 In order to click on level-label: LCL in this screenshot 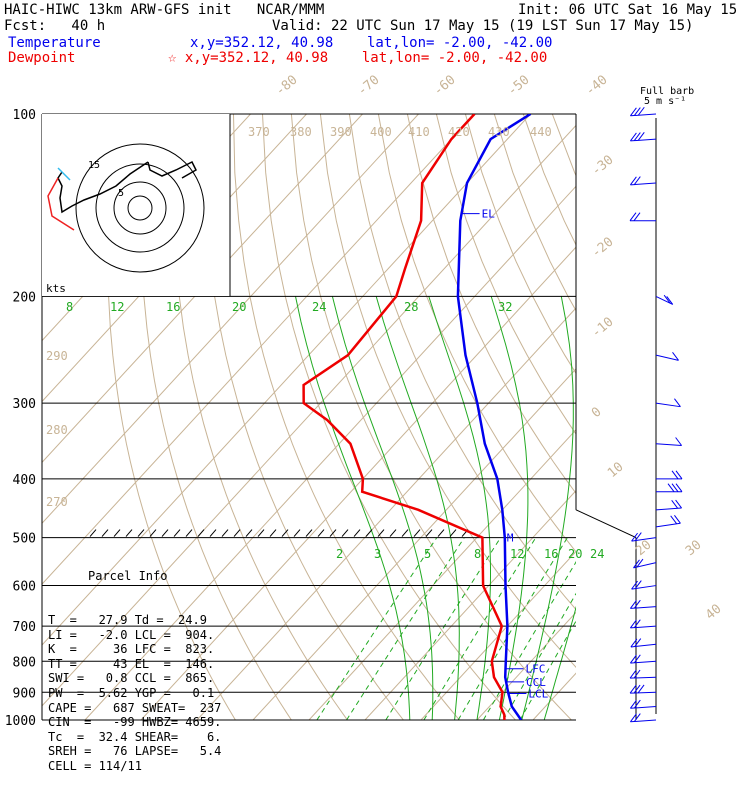, I will do `click(538, 693)`.